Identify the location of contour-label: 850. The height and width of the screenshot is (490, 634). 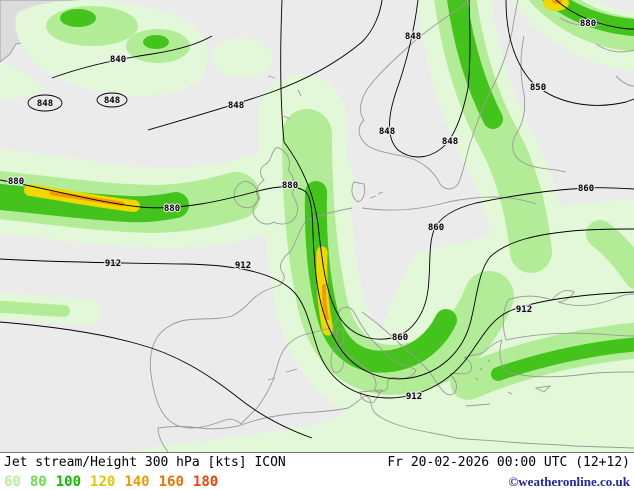
(538, 88).